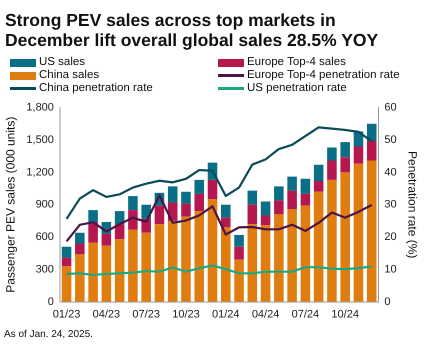  I want to click on x-tick-label: 10/23, so click(186, 314).